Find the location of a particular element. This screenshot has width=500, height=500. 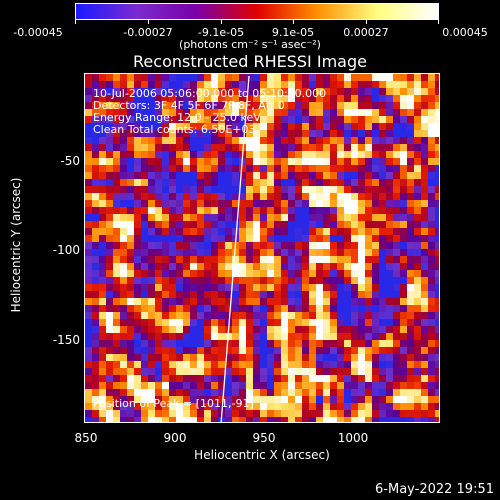

y-tick-label: -50 is located at coordinates (70, 161).